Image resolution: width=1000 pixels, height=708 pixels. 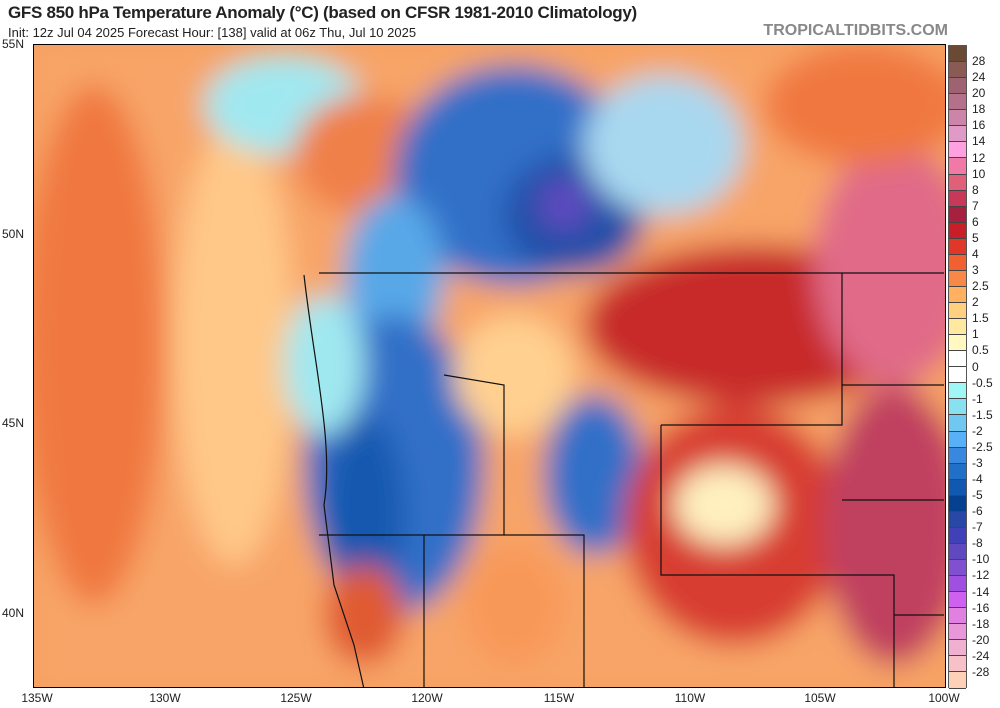 What do you see at coordinates (296, 698) in the screenshot?
I see `lon-label-125w: 125W` at bounding box center [296, 698].